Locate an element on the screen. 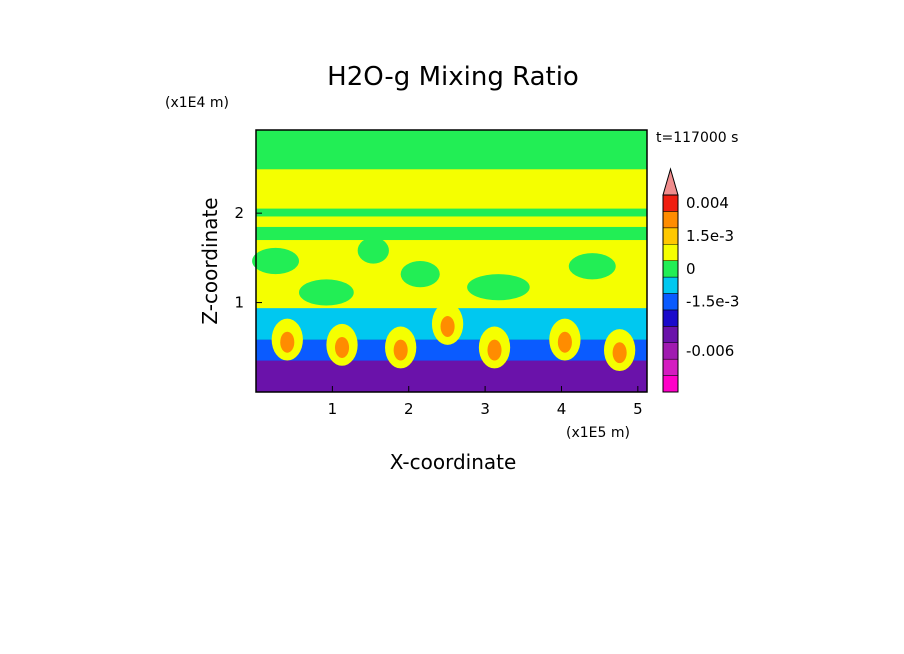  x-axis-ticks: 1 2 3 4 5 is located at coordinates (485, 402).